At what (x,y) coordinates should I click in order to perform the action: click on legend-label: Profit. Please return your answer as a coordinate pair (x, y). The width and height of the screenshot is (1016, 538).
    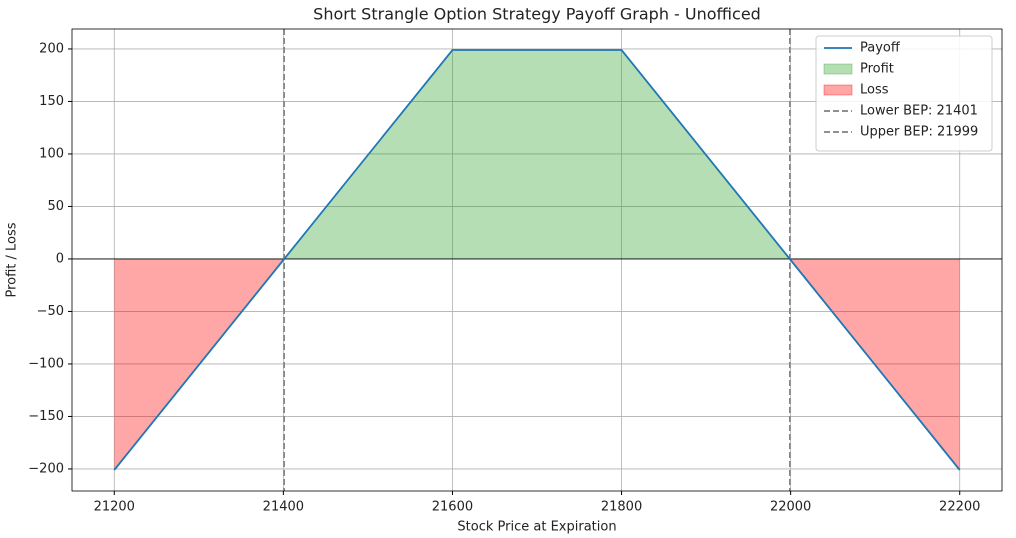
    Looking at the image, I should click on (877, 69).